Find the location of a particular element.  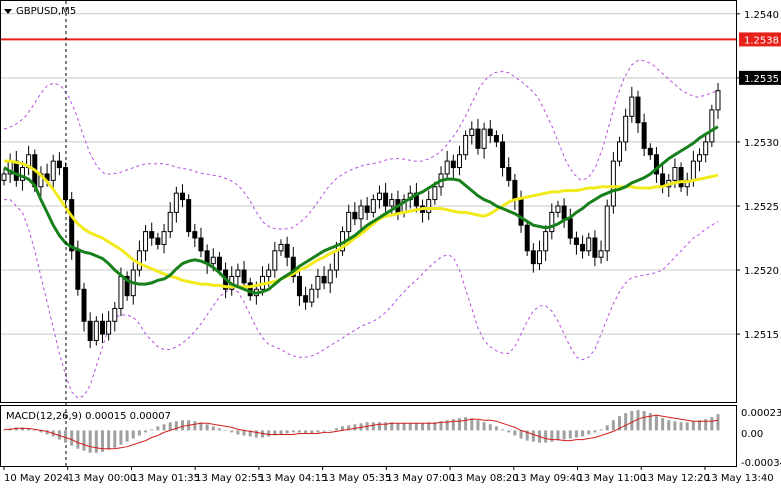

dropdown-triangle-icon is located at coordinates (8, 11).